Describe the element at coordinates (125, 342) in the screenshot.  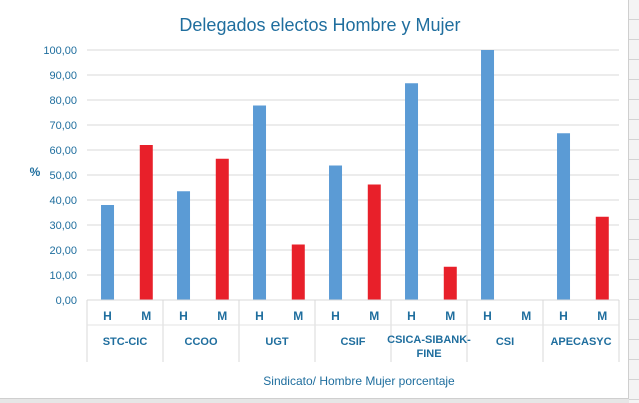
I see `category-label: STC-CIC` at that location.